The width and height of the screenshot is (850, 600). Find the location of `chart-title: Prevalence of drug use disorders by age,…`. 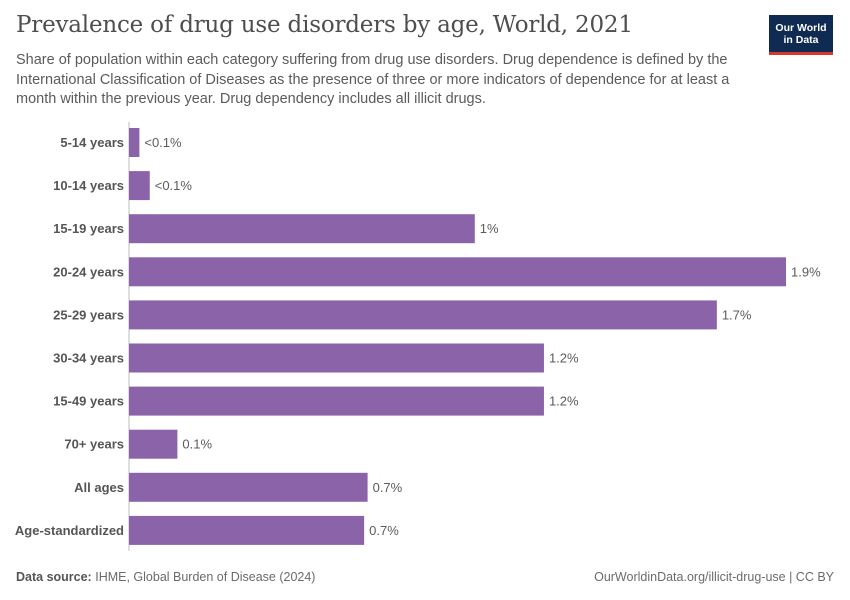

chart-title: Prevalence of drug use disorders by age,… is located at coordinates (324, 25).